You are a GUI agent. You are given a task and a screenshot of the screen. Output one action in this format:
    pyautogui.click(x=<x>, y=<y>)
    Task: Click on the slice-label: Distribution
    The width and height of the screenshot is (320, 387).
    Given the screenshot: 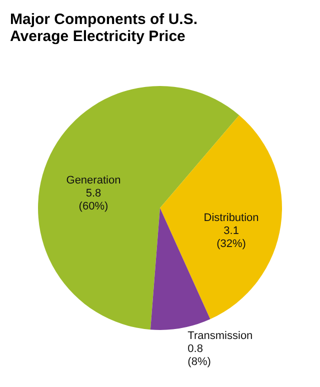 What is the action you would take?
    pyautogui.click(x=231, y=218)
    